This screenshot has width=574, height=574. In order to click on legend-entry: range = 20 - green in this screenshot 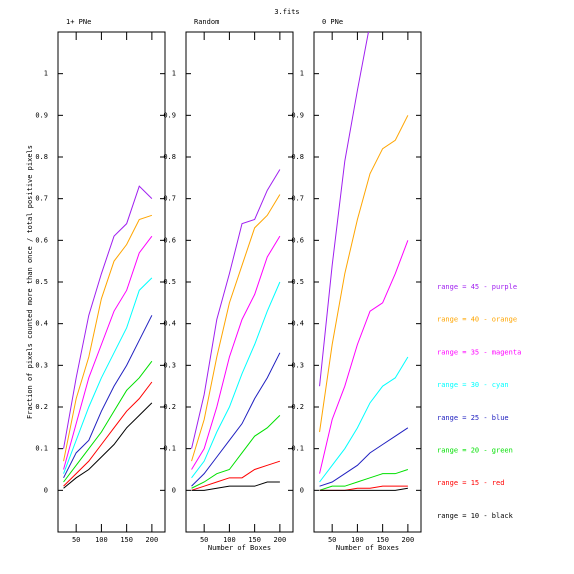, I will do `click(475, 451)`.